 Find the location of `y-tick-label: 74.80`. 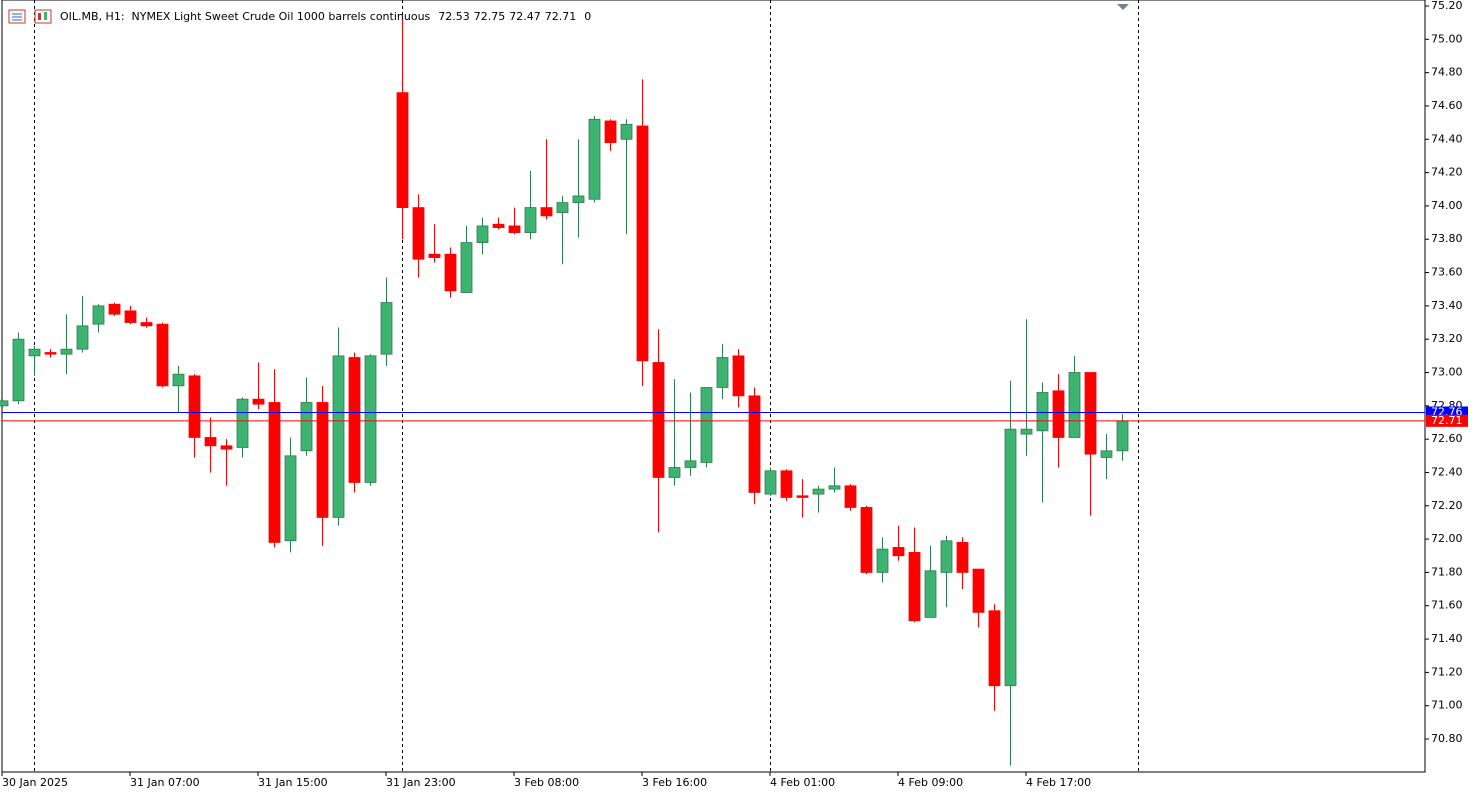

y-tick-label: 74.80 is located at coordinates (1447, 72).